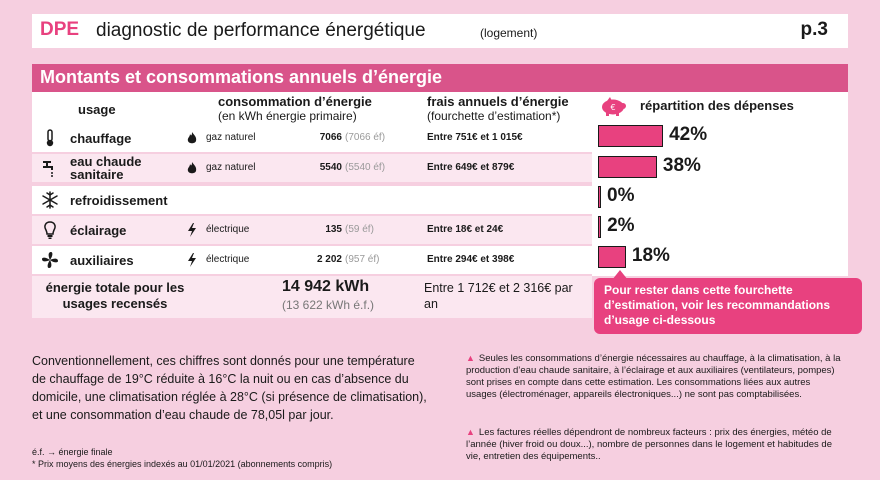 Image resolution: width=880 pixels, height=480 pixels. Describe the element at coordinates (814, 29) in the screenshot. I see `page-number: p.3` at that location.